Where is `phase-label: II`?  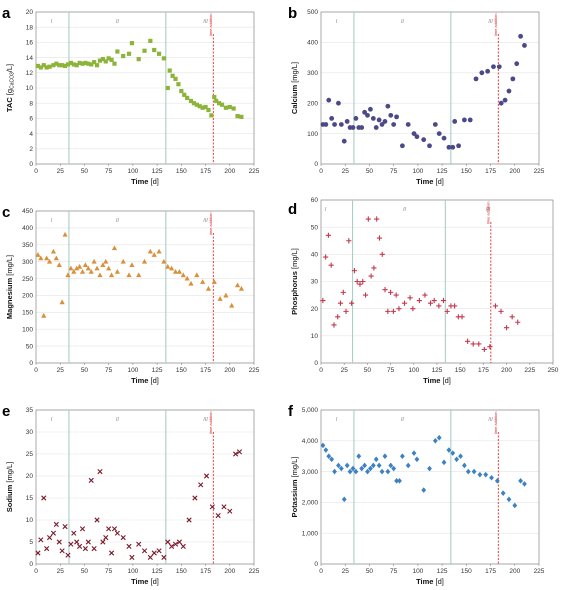
phase-label: II is located at coordinates (118, 420).